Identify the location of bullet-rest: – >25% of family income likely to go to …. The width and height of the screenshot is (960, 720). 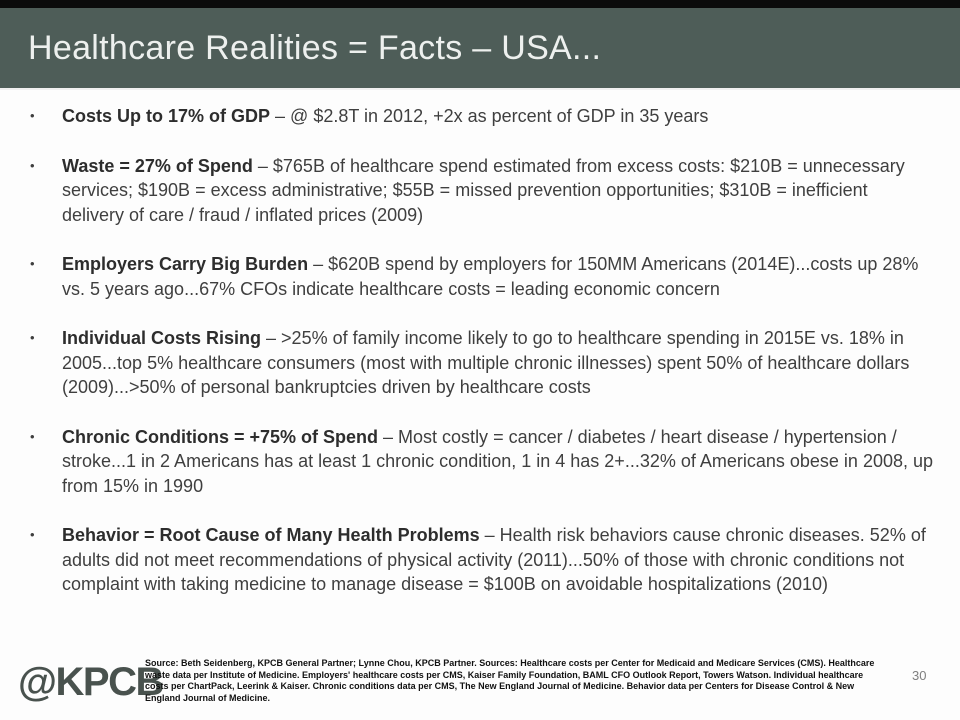
(486, 362).